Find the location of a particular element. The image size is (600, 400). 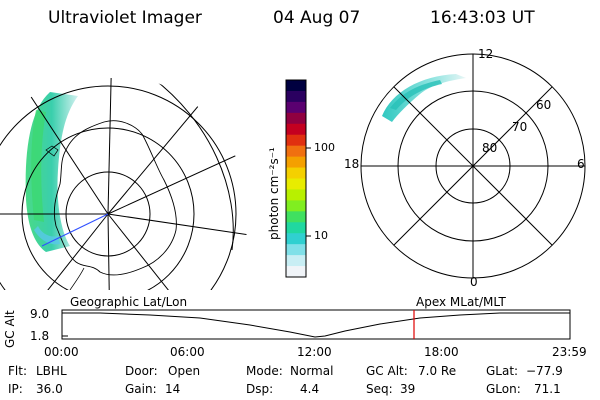

glat-label: GLat: is located at coordinates (502, 371).